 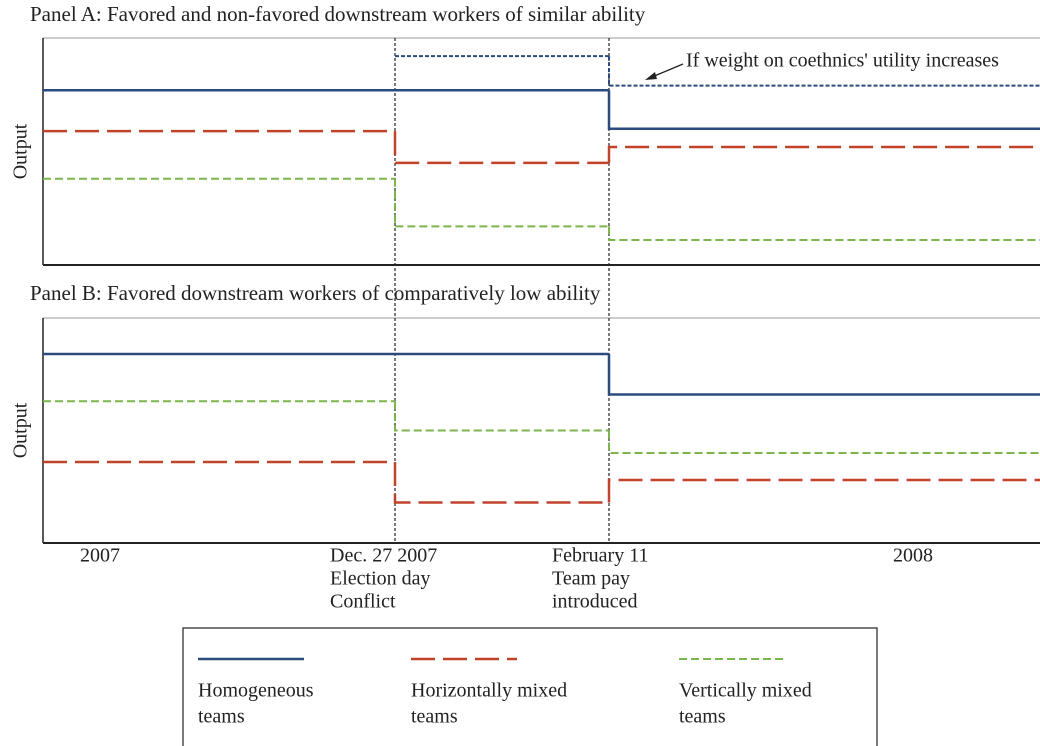 What do you see at coordinates (667, 70) in the screenshot?
I see `annotation-arrow` at bounding box center [667, 70].